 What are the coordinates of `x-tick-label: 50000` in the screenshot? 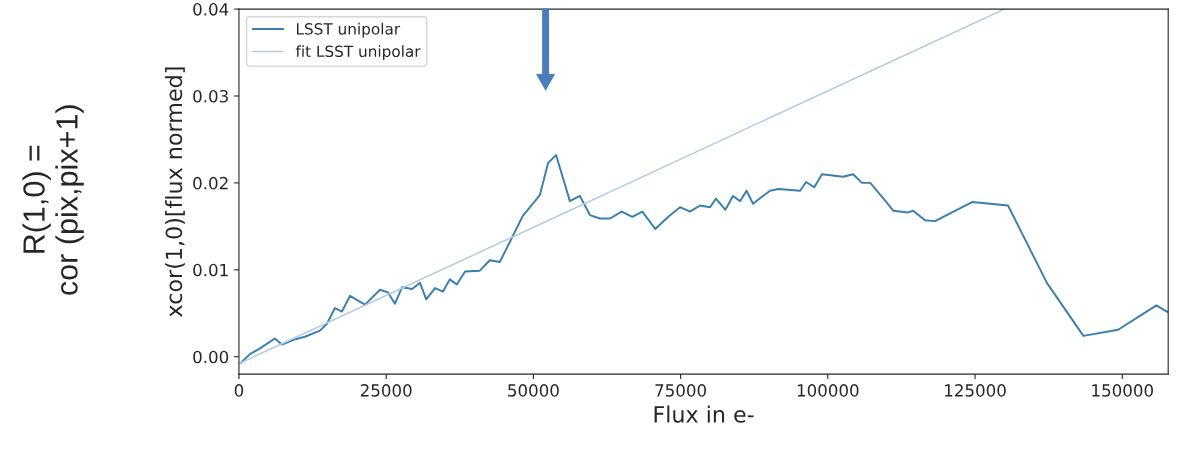 It's located at (533, 390).